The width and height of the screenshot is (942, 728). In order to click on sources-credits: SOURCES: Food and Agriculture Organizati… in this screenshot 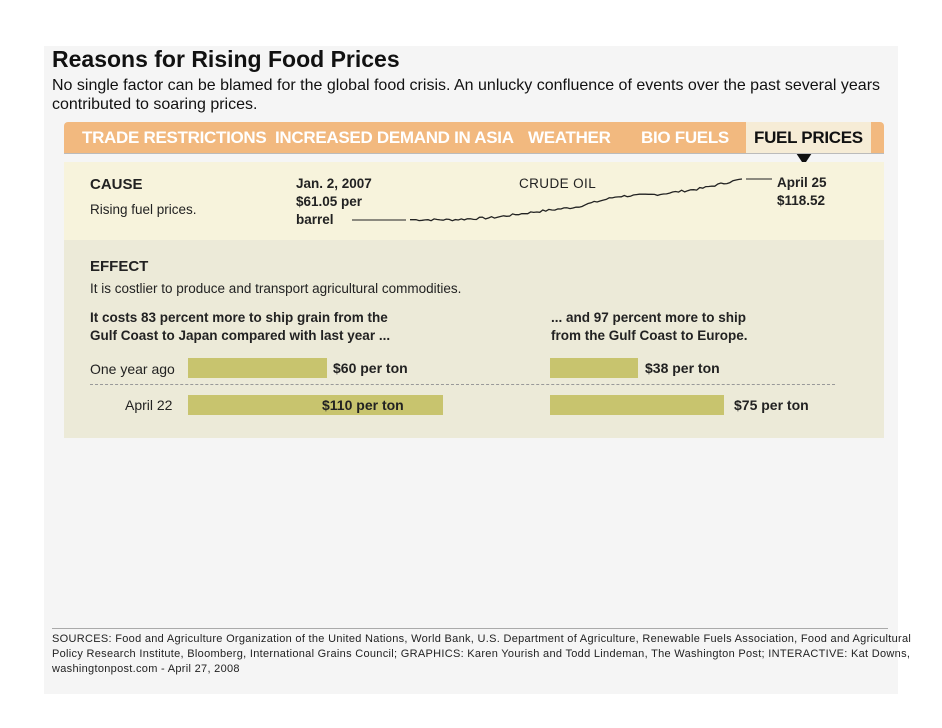, I will do `click(482, 654)`.